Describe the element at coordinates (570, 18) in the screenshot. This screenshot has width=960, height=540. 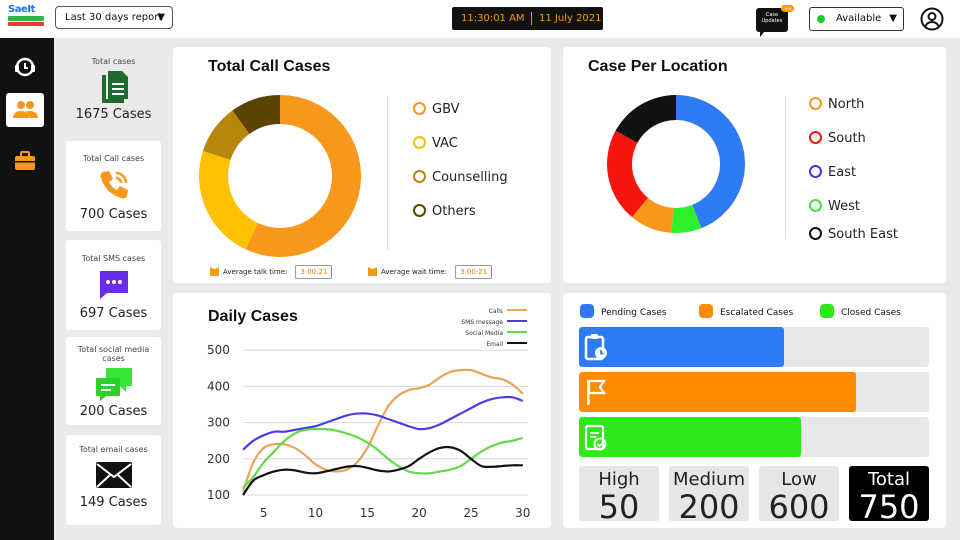
I see `clock-date: 11 July 2021` at that location.